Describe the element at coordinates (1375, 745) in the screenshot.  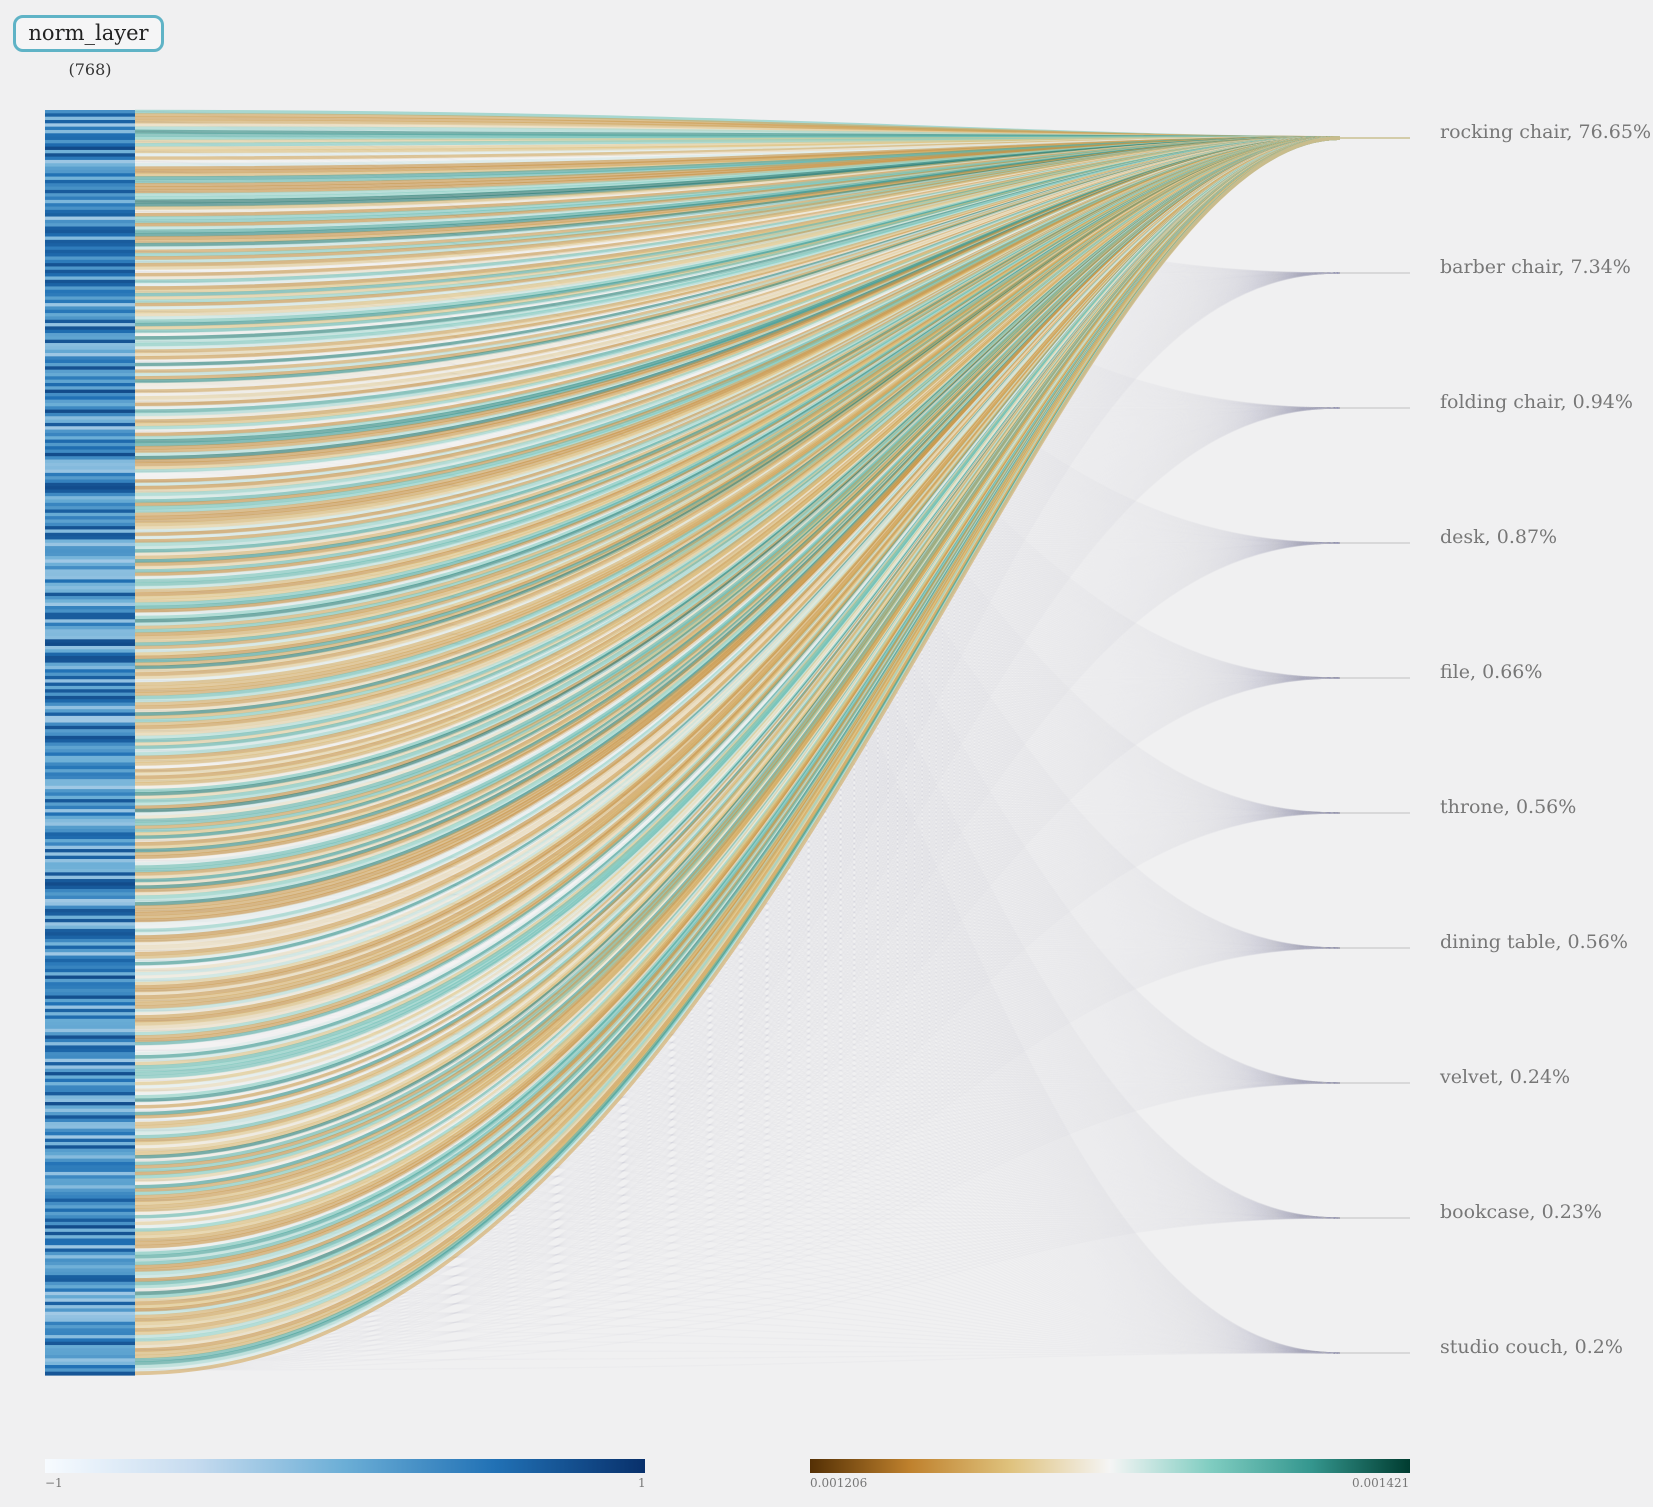
I see `class-endpoints` at that location.